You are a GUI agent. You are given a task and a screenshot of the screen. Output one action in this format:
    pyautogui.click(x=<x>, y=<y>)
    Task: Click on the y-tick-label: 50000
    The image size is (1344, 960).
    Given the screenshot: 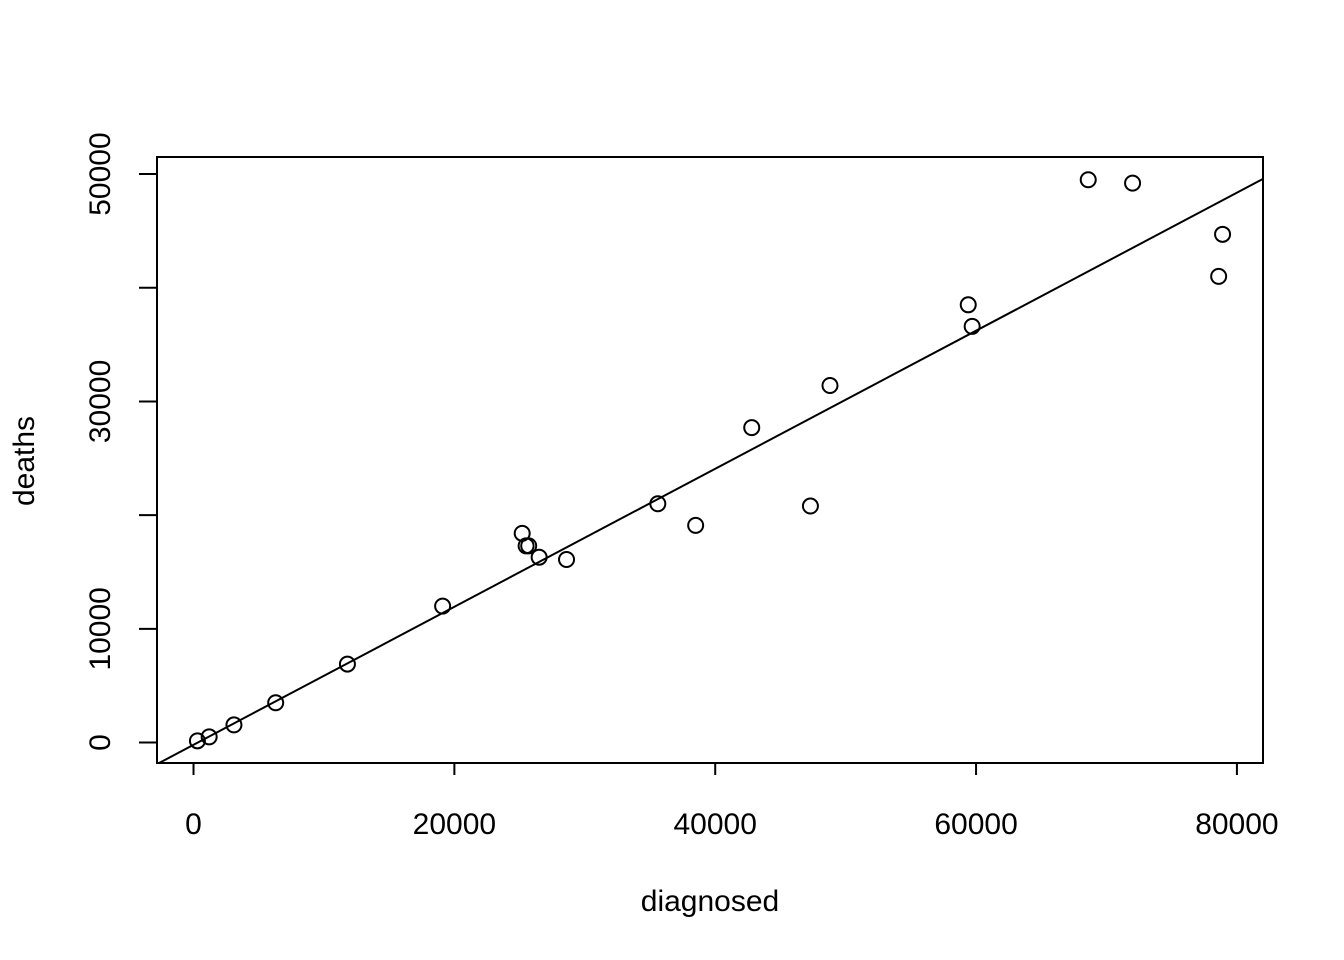 What is the action you would take?
    pyautogui.click(x=100, y=173)
    